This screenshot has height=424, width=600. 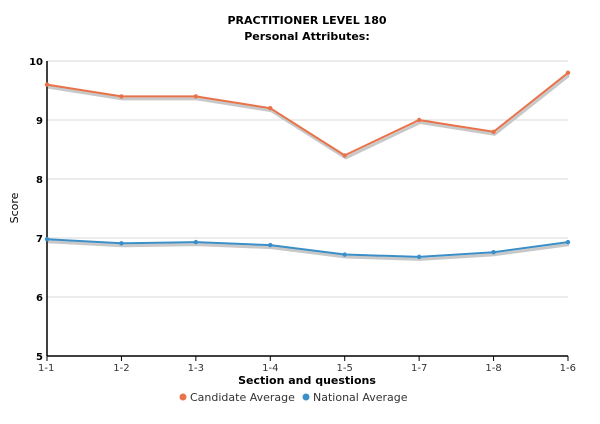 What do you see at coordinates (306, 20) in the screenshot?
I see `chart-title: PRACTITIONER LEVEL 180` at bounding box center [306, 20].